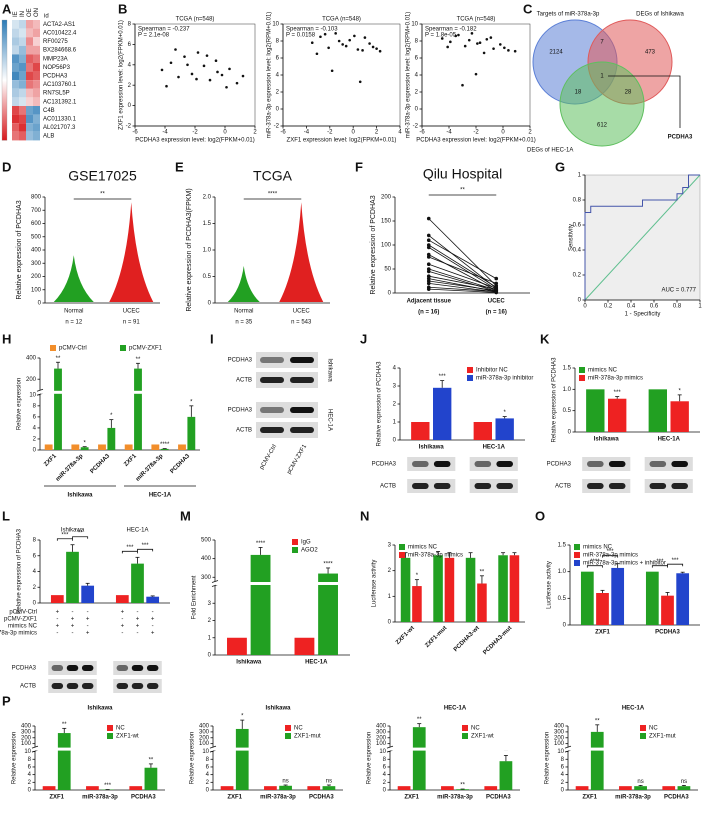 This screenshot has height=825, width=709. Describe the element at coordinates (35, 440) in the screenshot. I see `y-tick-label: 2` at that location.